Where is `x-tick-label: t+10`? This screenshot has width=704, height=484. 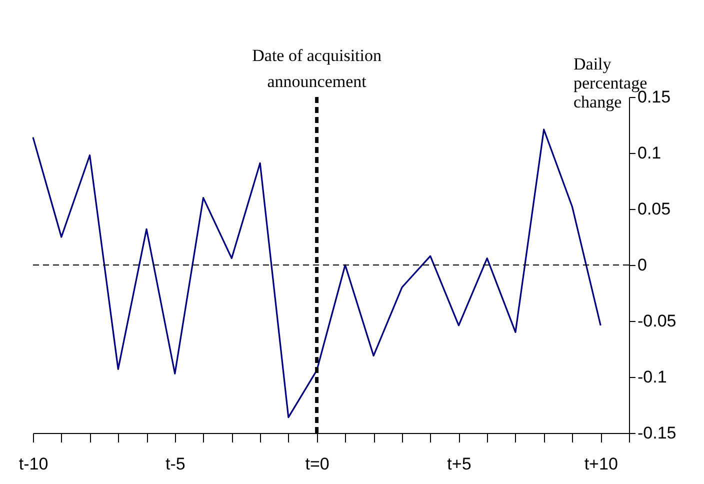
x-tick-label: t+10 is located at coordinates (601, 464).